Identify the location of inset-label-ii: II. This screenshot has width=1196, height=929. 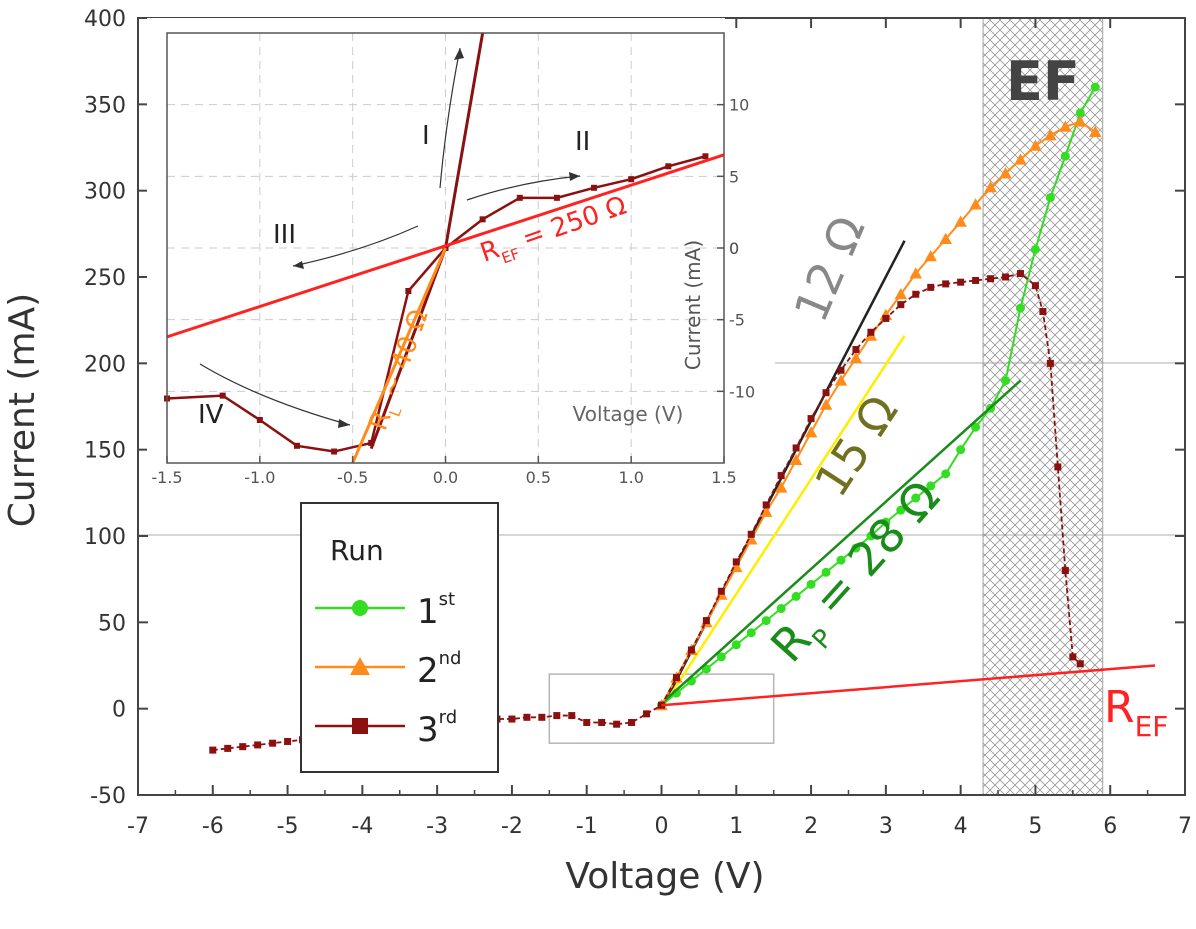
(582, 142).